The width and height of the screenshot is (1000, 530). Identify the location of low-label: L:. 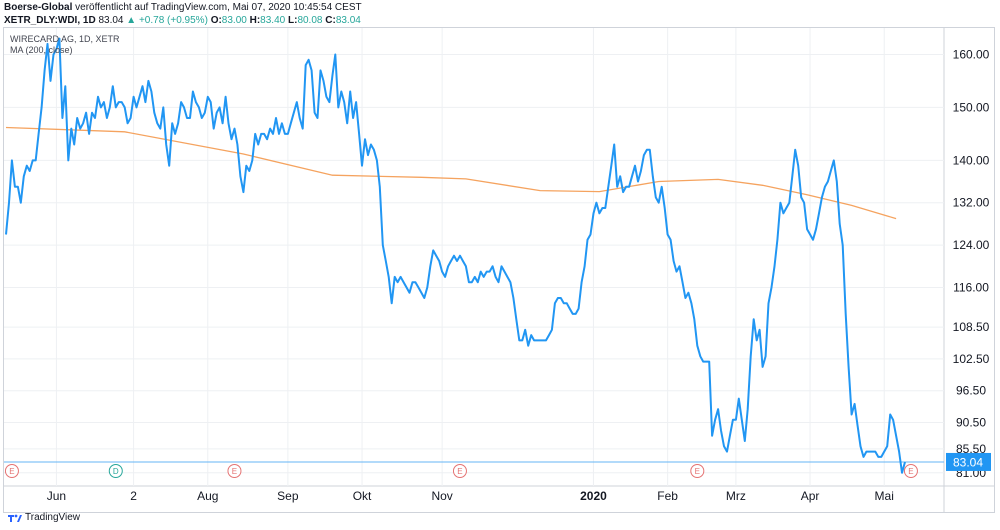
(292, 20).